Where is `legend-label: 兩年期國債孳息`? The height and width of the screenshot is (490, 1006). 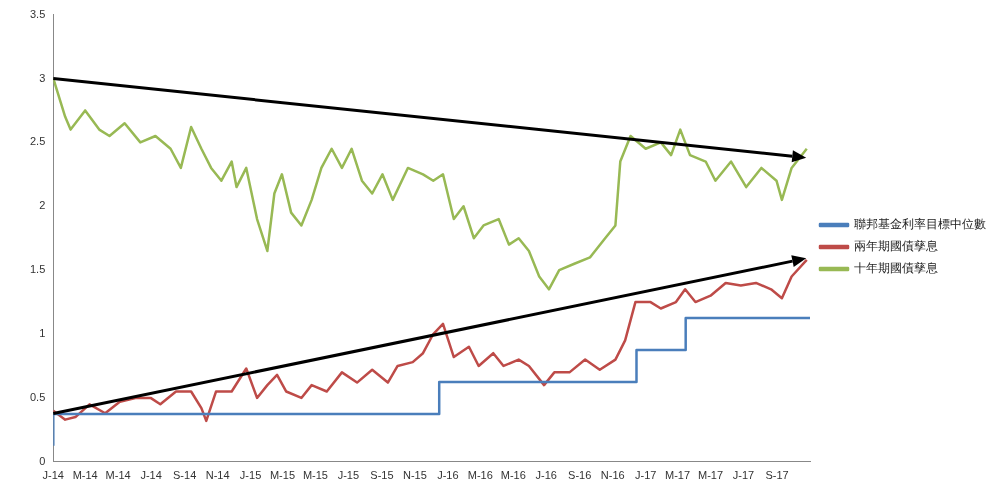
legend-label: 兩年期國債孳息 is located at coordinates (896, 246).